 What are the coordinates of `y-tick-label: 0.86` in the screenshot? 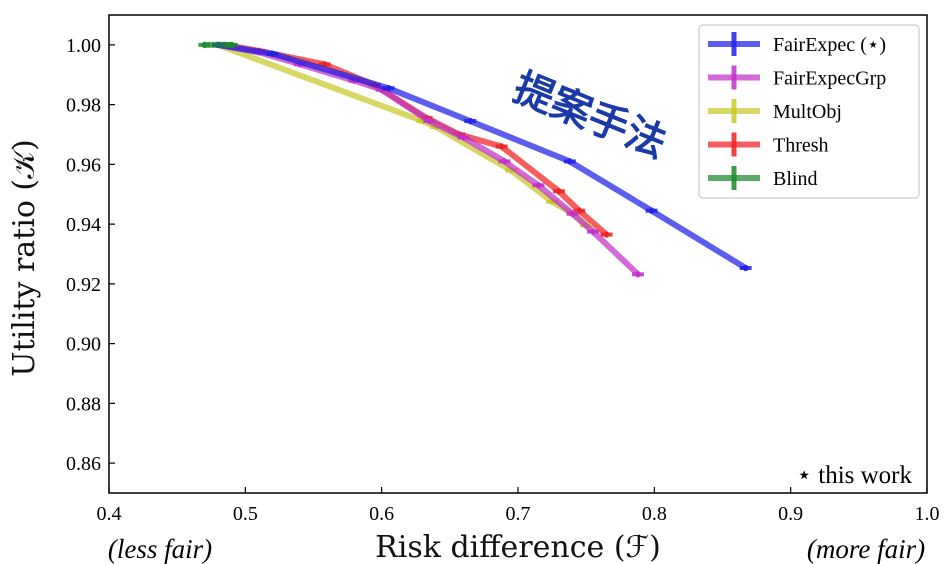 It's located at (83, 464).